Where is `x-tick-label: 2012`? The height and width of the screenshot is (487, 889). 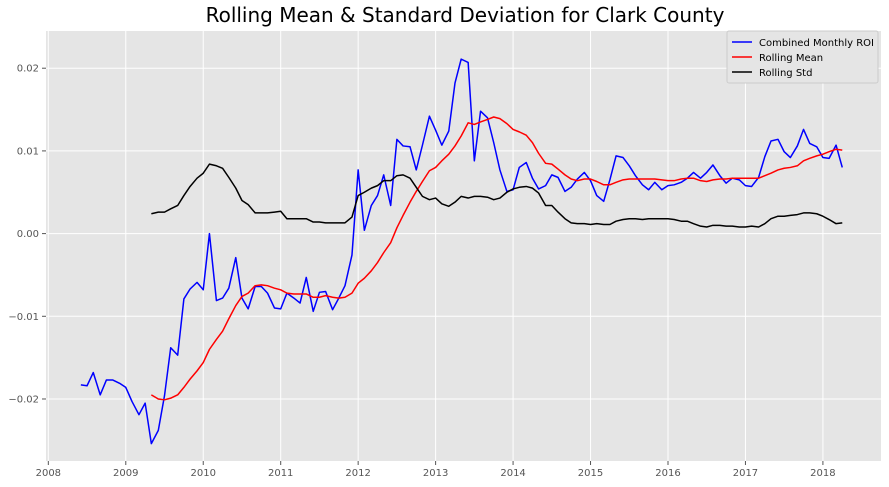
x-tick-label: 2012 is located at coordinates (357, 473).